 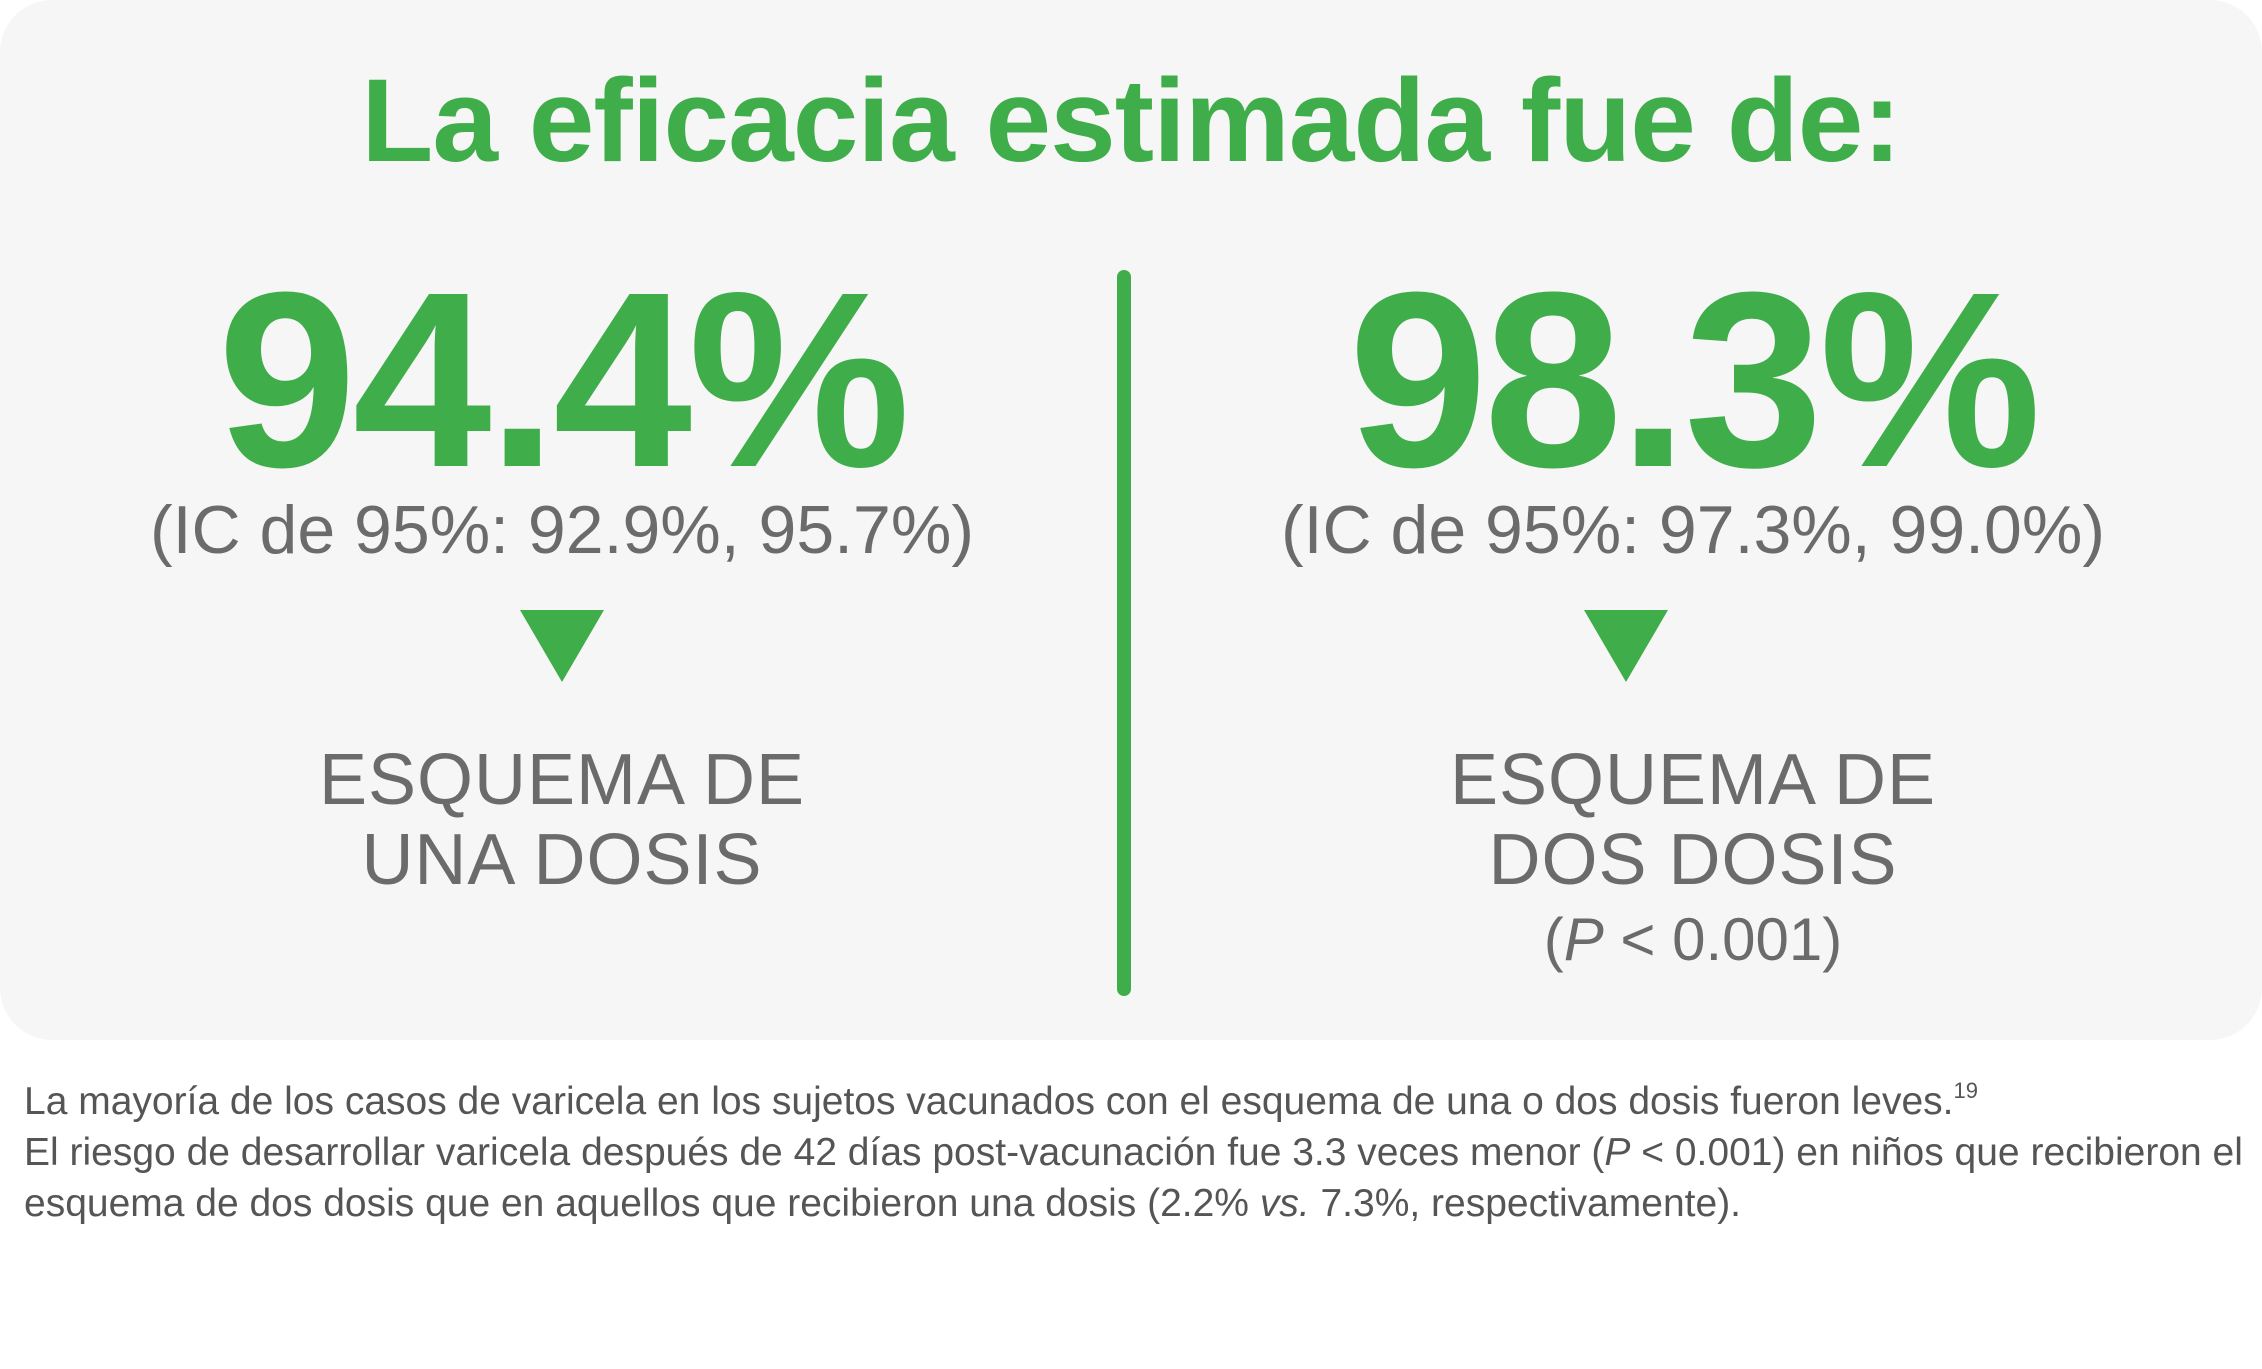 What do you see at coordinates (1553, 939) in the screenshot?
I see `p-value-open: (` at bounding box center [1553, 939].